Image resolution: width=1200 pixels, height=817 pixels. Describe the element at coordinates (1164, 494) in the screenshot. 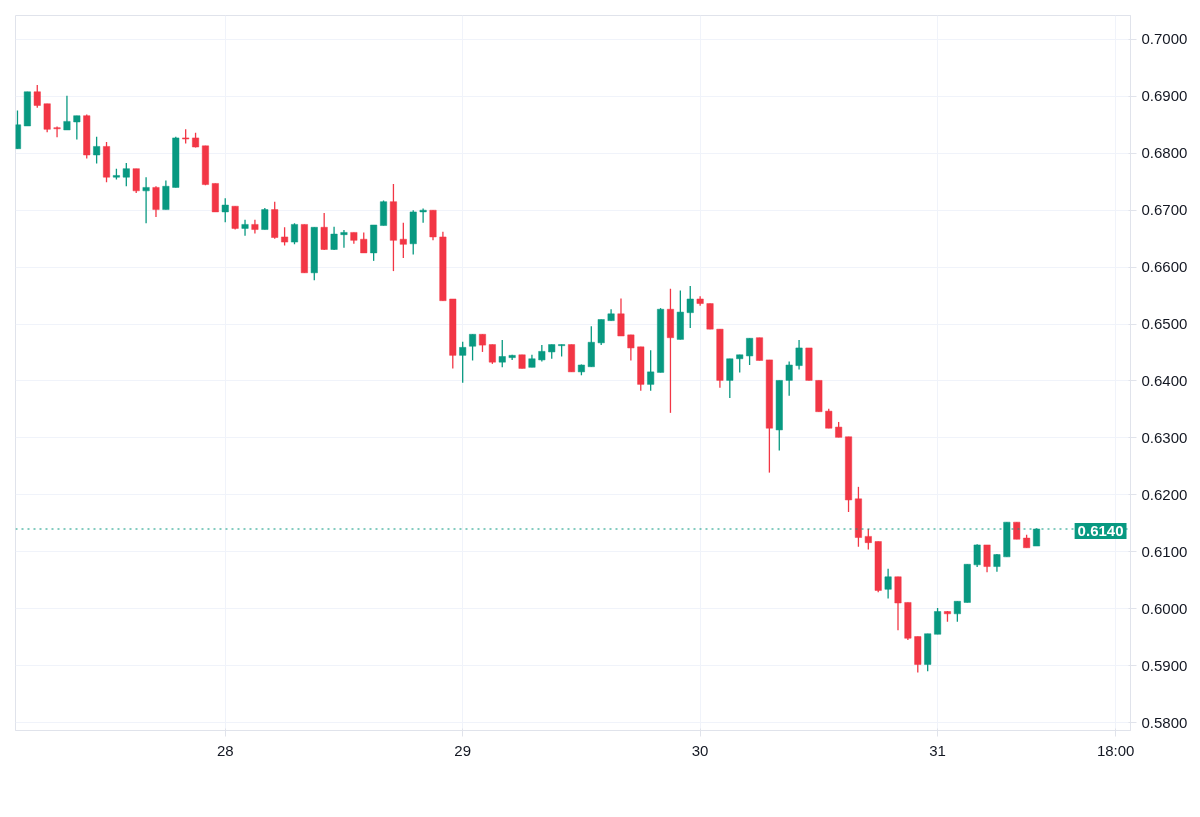

I see `y-tick-label: 0.6200` at that location.